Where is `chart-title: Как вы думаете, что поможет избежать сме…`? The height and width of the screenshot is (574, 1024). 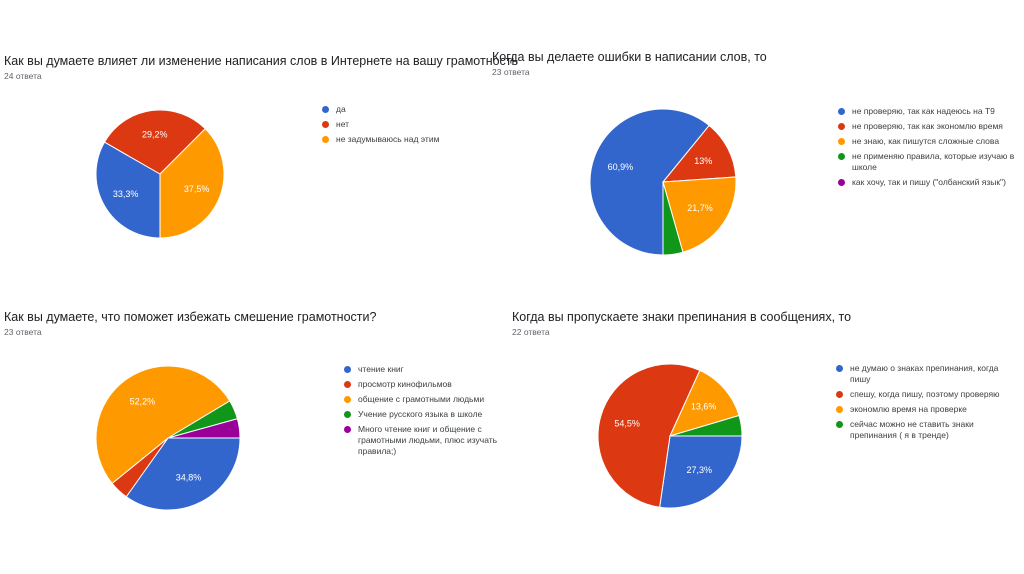
chart-title: Как вы думаете, что поможет избежать сме… is located at coordinates (190, 317).